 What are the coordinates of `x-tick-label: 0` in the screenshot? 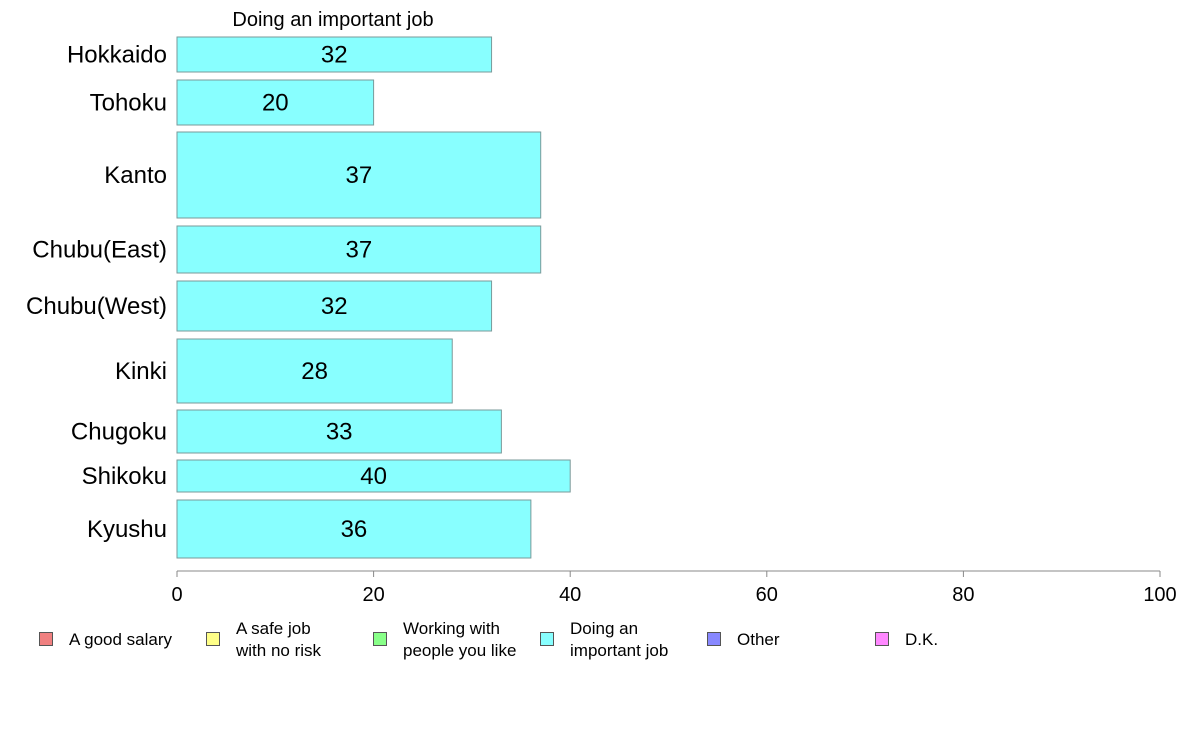 It's located at (176, 595).